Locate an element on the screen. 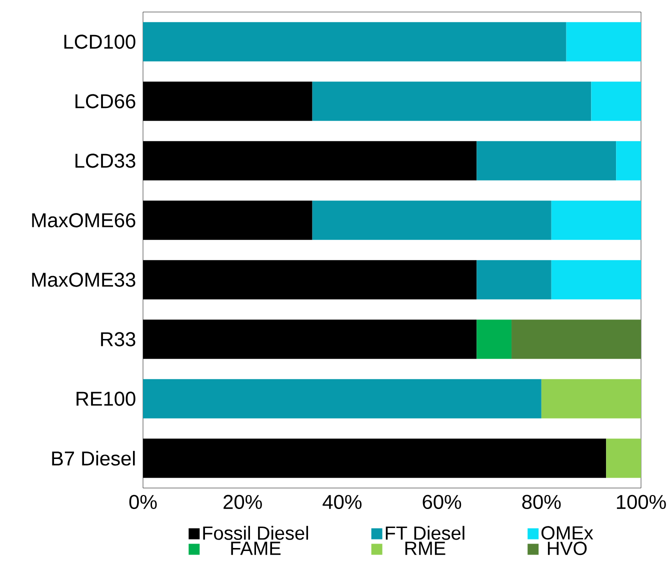  x-tick-label: 60% is located at coordinates (442, 502).